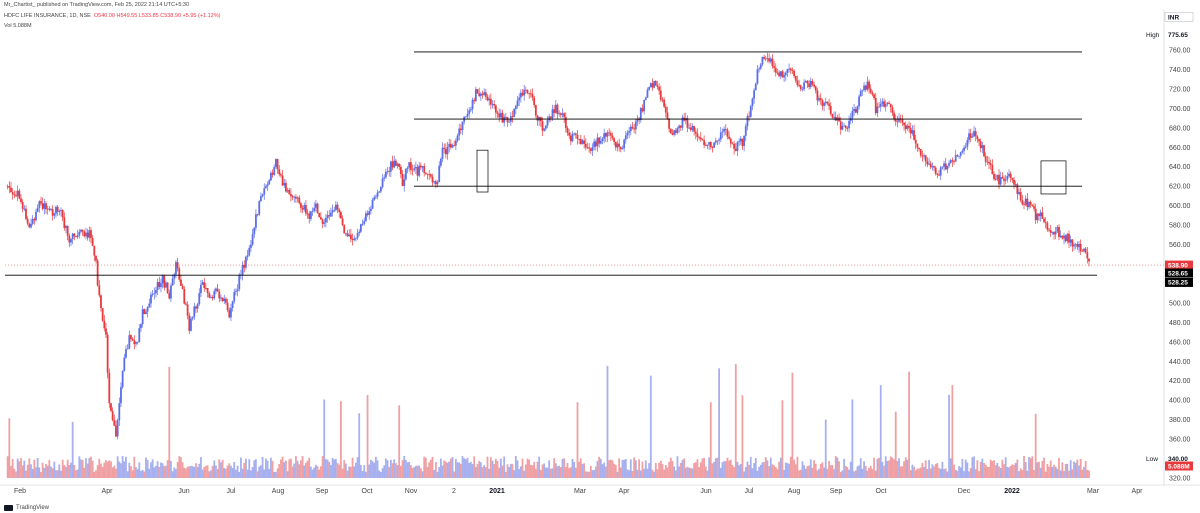 This screenshot has width=1200, height=513. I want to click on time-tick-label: Jun, so click(705, 491).